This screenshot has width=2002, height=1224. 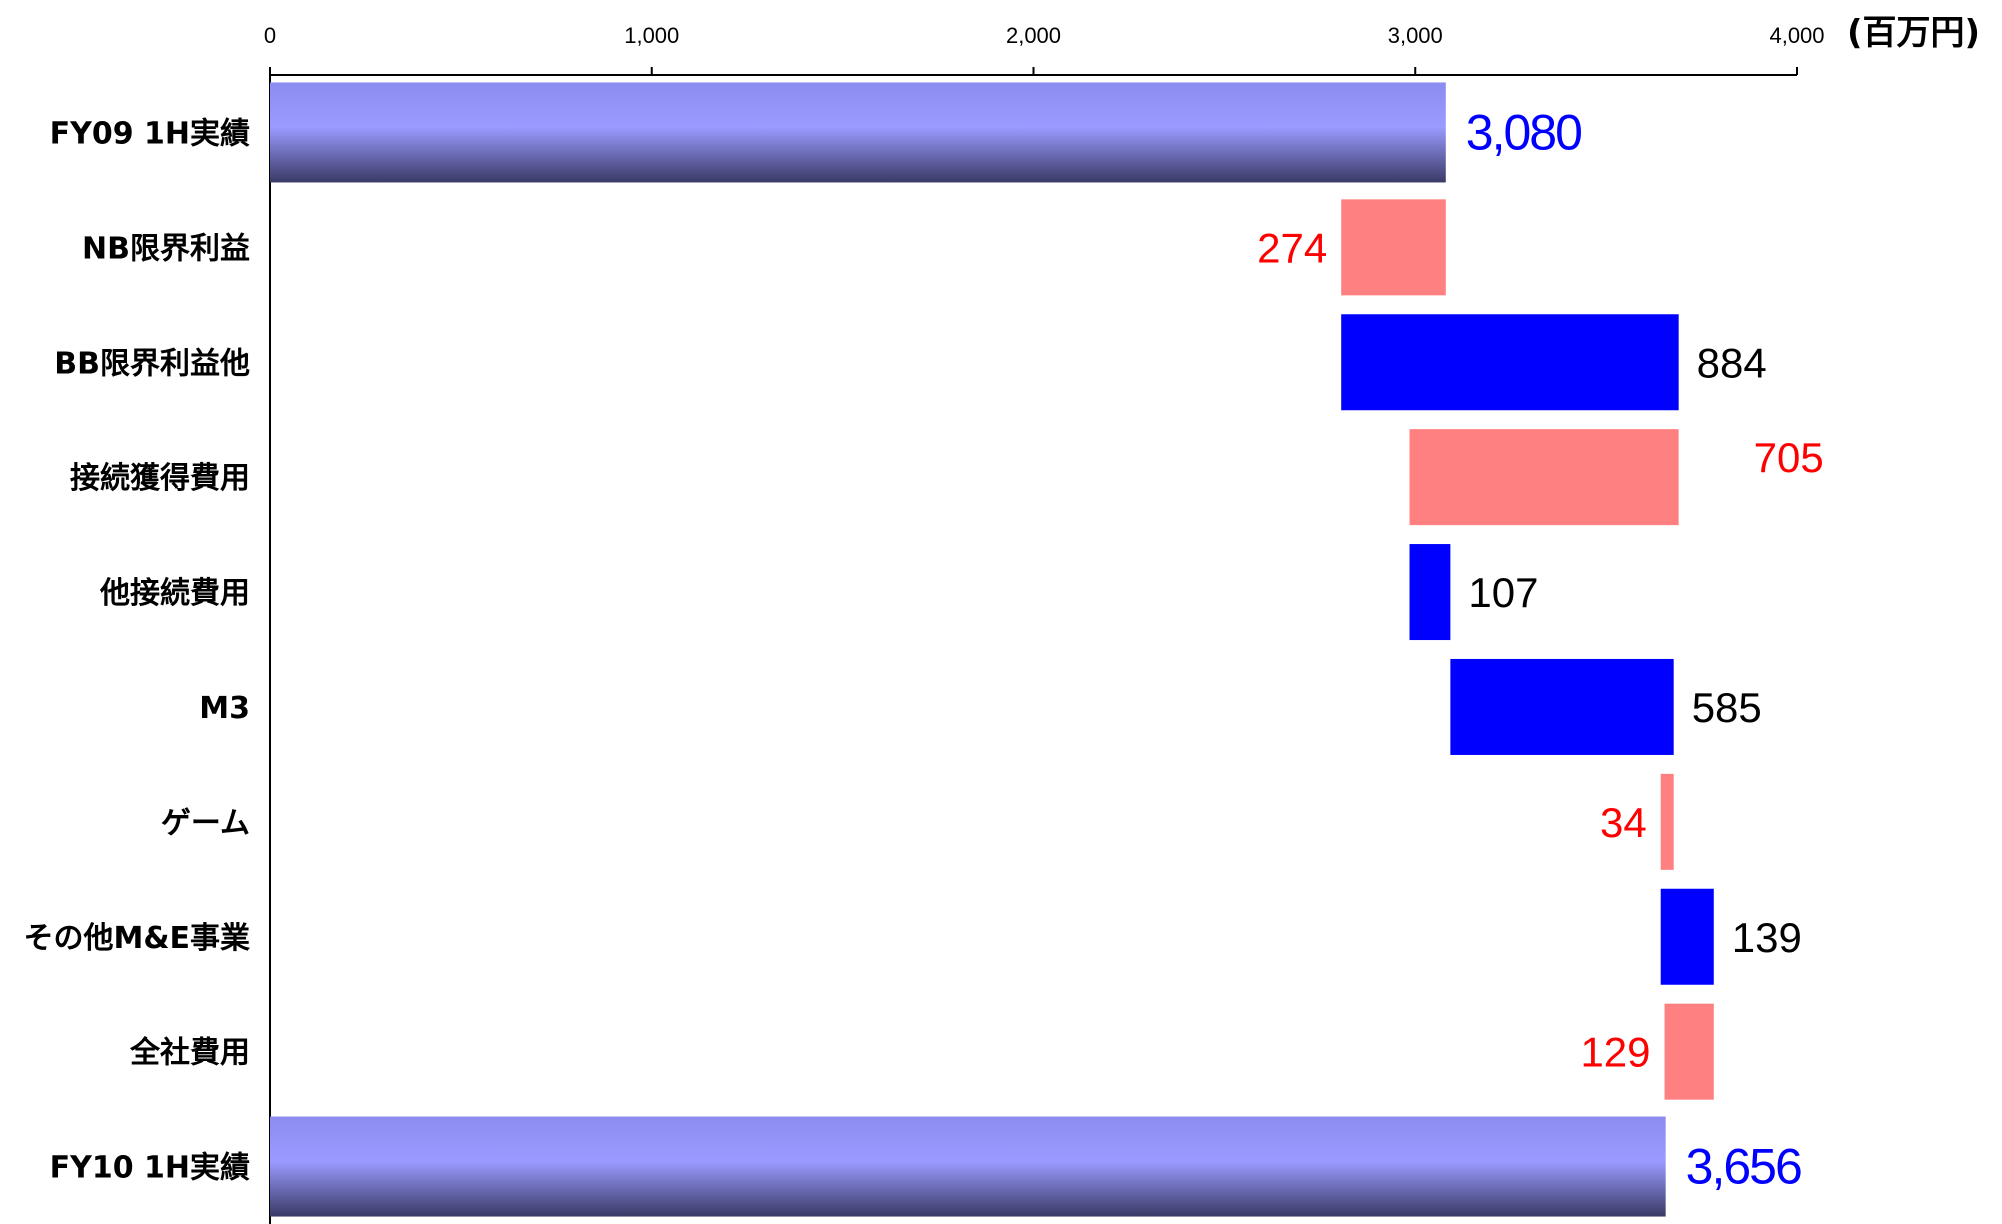 What do you see at coordinates (1727, 707) in the screenshot?
I see `value-label: 585` at bounding box center [1727, 707].